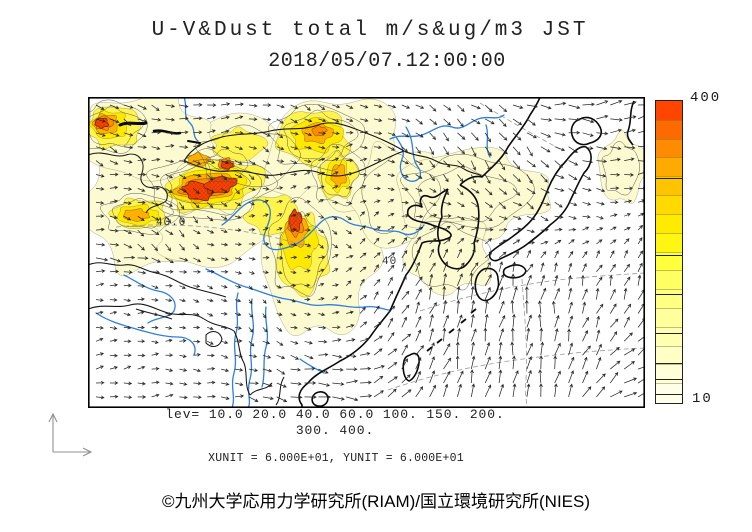  Describe the element at coordinates (171, 223) in the screenshot. I see `contour-label-40-west: 40.0` at that location.